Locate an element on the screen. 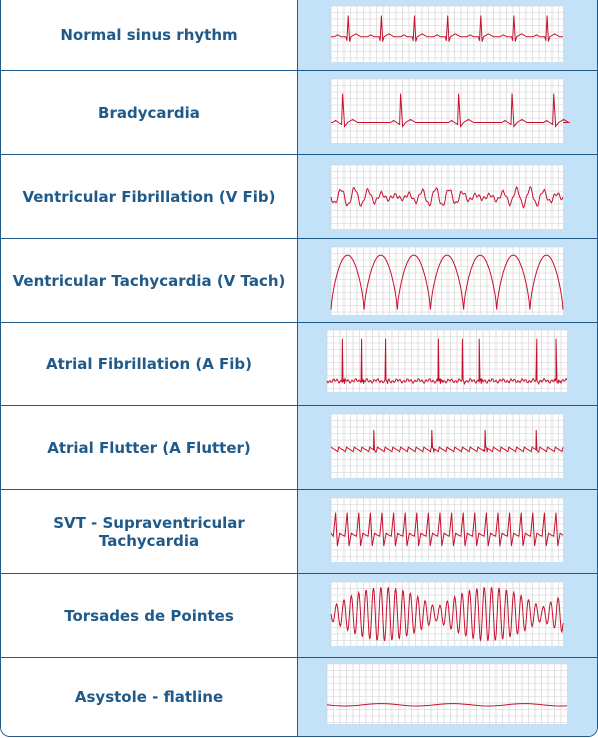 The height and width of the screenshot is (738, 598). rhythm-row-asystole: Asystole - flatline is located at coordinates (299, 697).